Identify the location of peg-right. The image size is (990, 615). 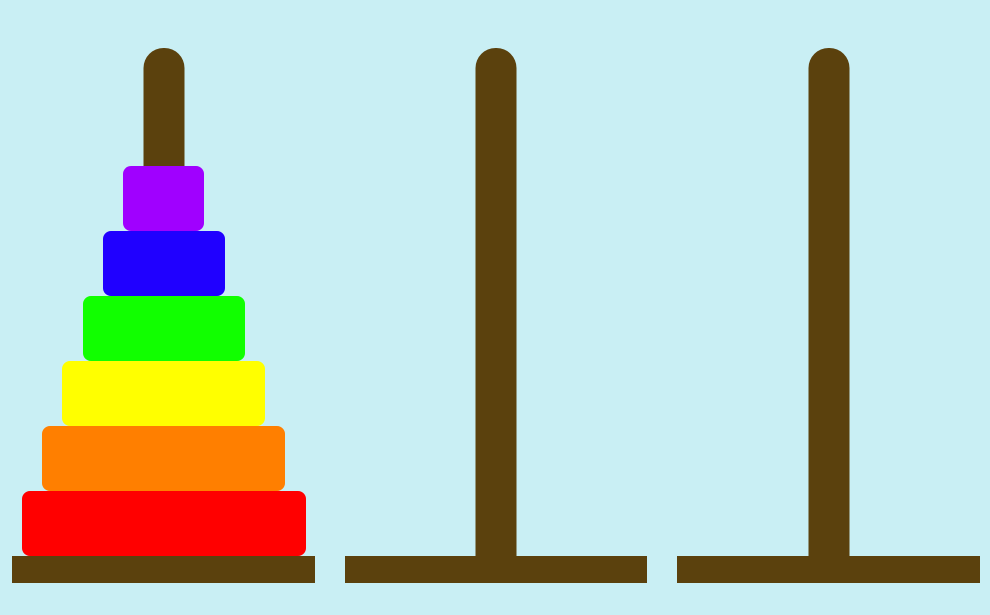
(828, 304).